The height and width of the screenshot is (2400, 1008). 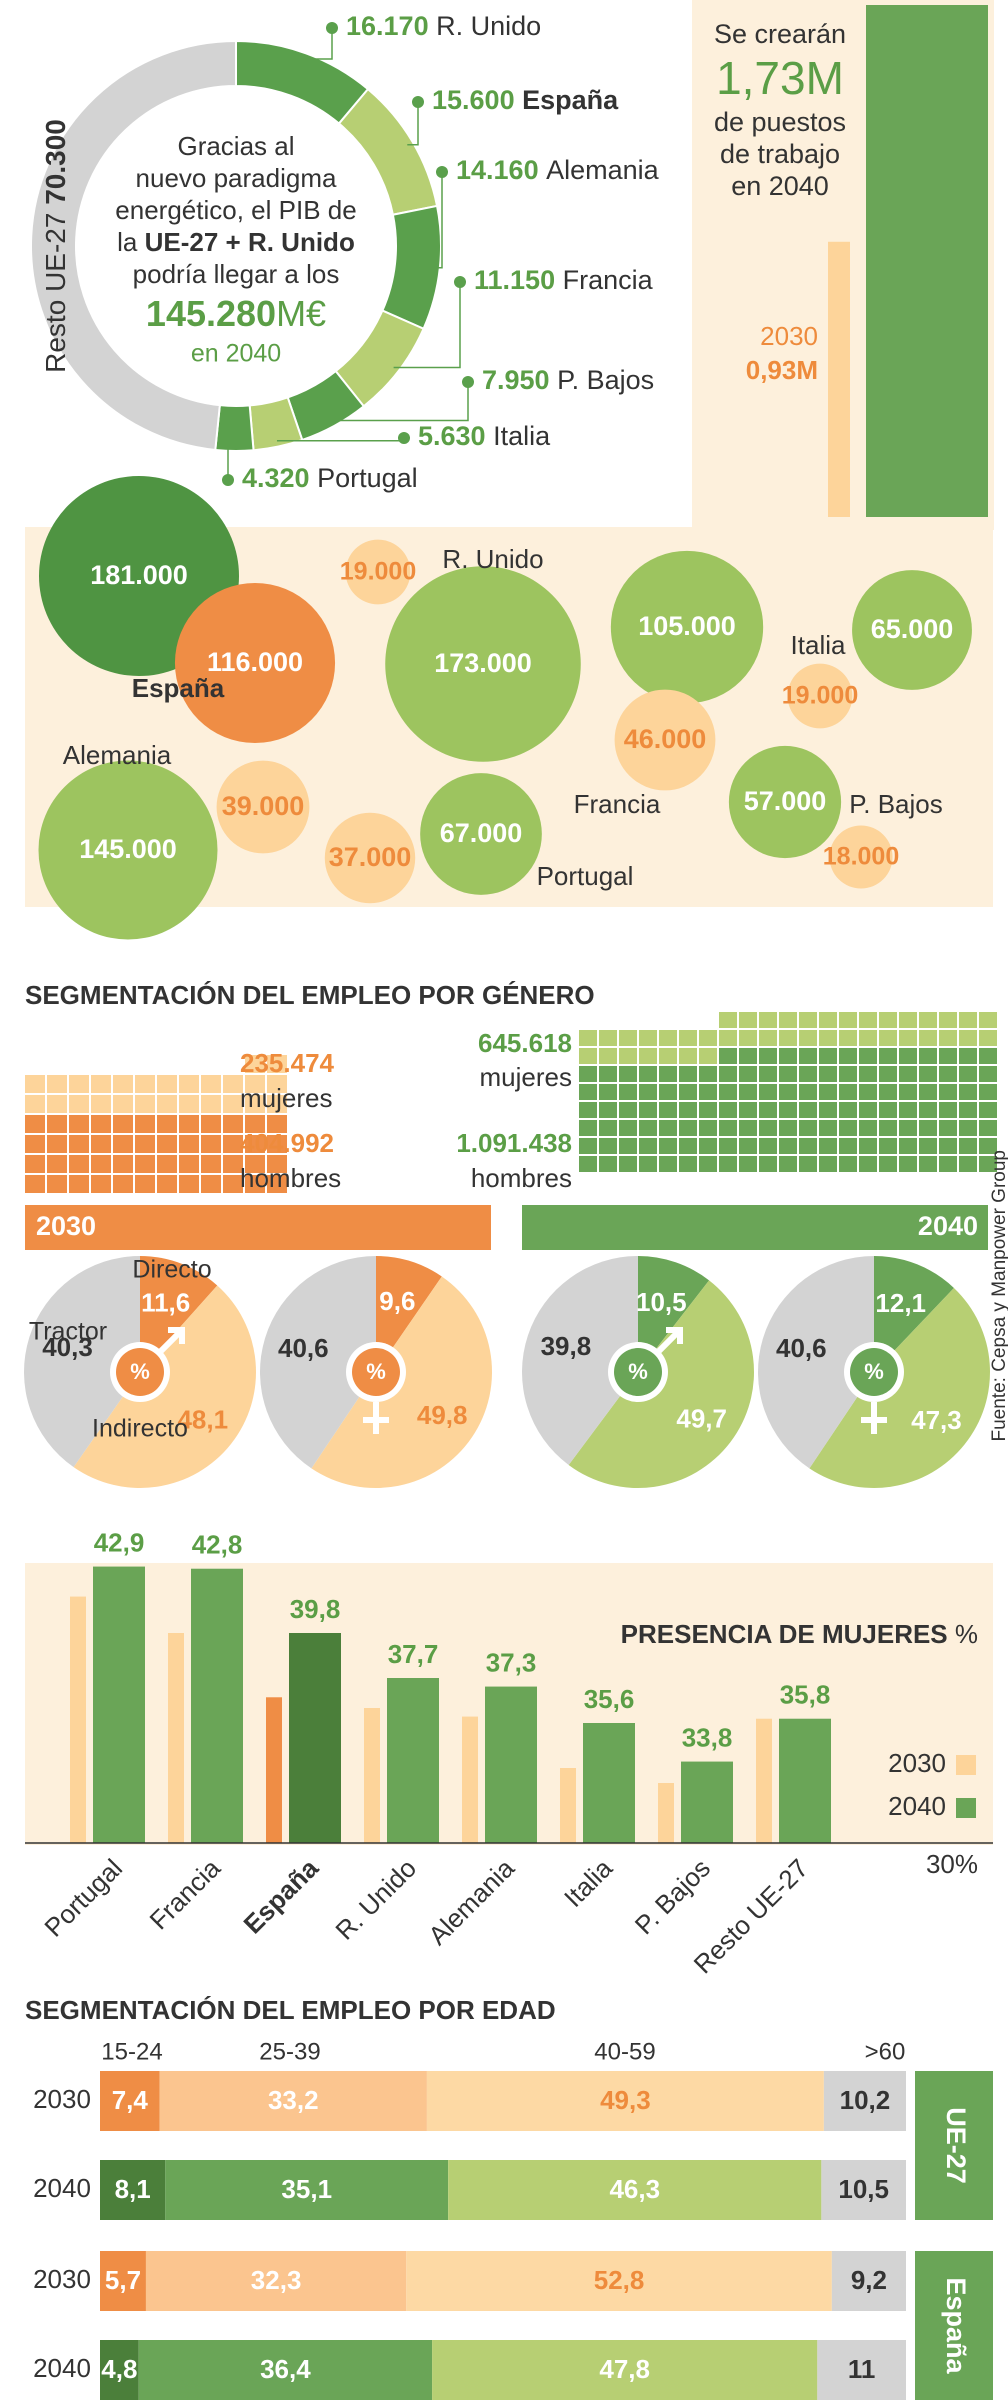 I want to click on bubble-country-label: Francia, so click(x=617, y=804).